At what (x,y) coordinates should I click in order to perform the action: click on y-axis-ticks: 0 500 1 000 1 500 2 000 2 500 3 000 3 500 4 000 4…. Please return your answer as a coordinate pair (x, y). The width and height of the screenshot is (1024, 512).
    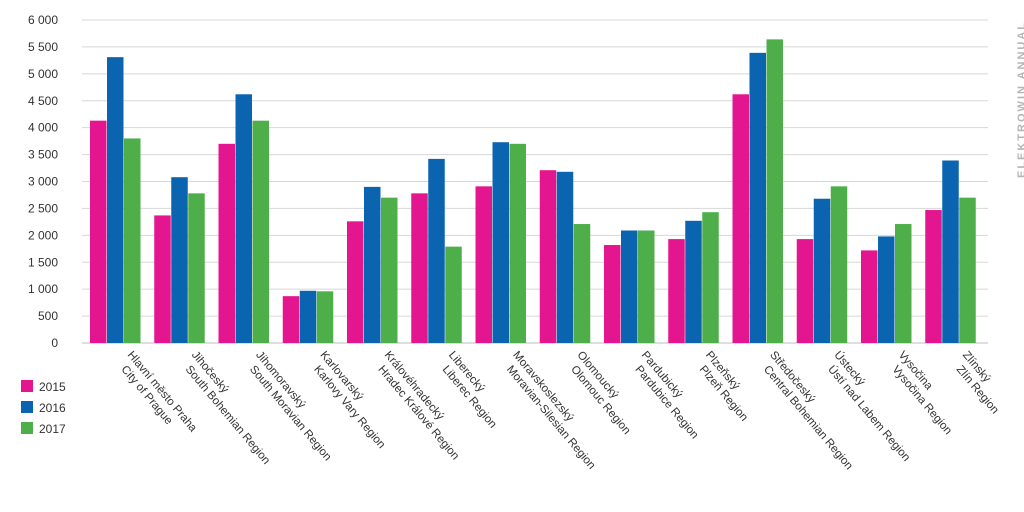
    Looking at the image, I should click on (43, 181).